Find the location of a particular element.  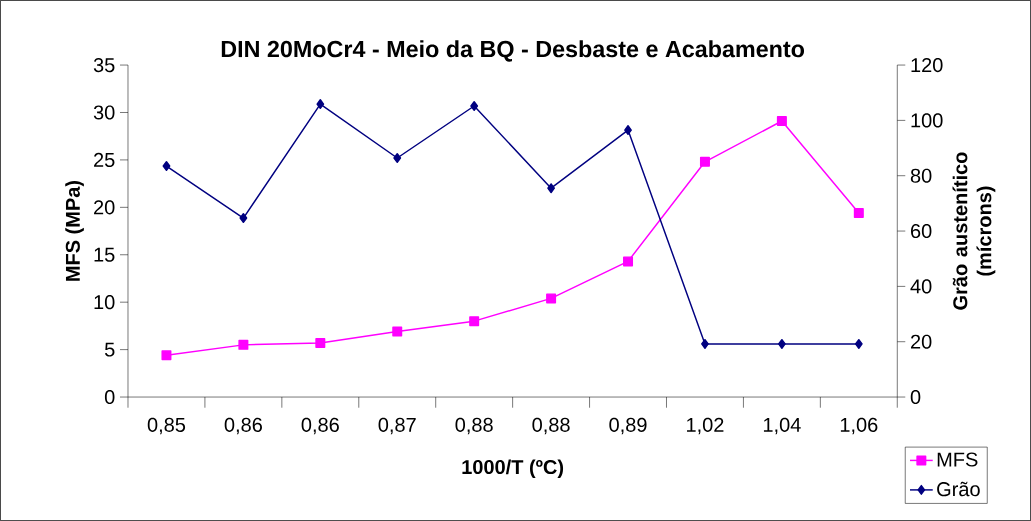

y2-axis-title: Grão austenítico (mícrons) is located at coordinates (974, 231).